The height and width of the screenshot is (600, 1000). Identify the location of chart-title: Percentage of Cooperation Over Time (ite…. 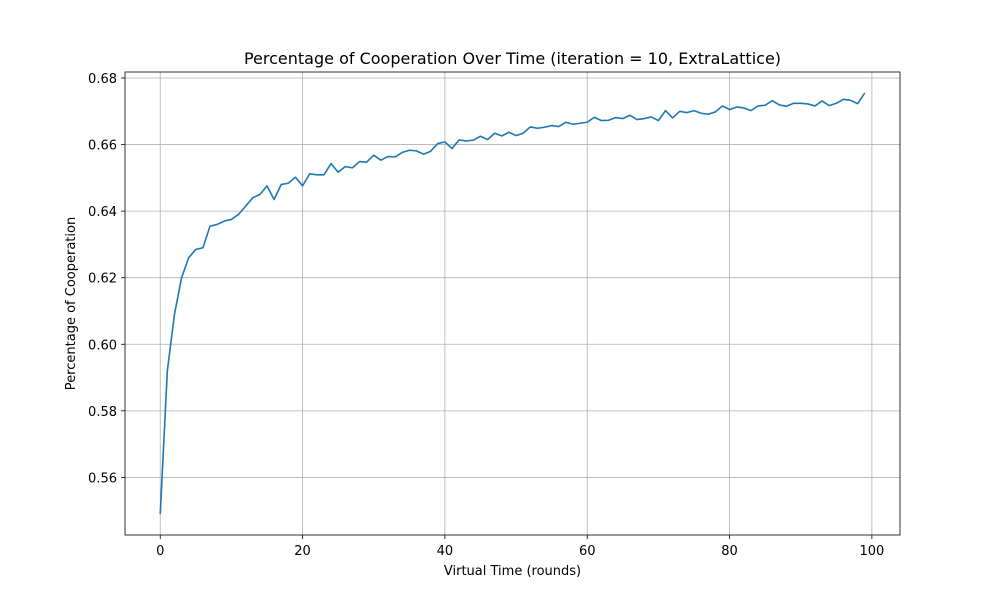
(512, 58).